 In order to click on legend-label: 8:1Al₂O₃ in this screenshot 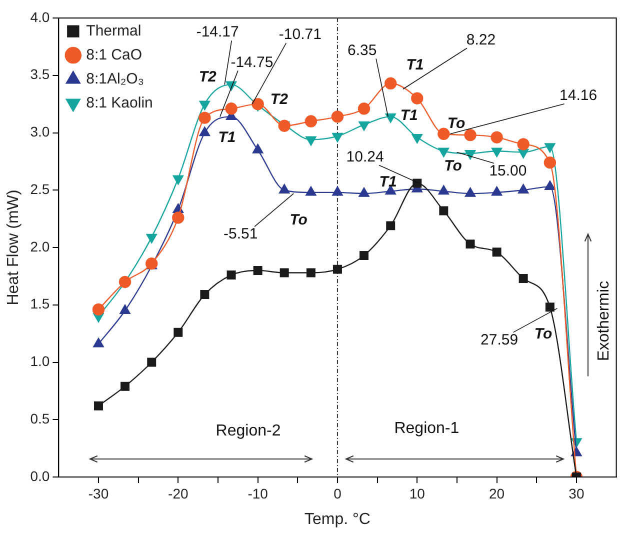, I will do `click(115, 79)`.